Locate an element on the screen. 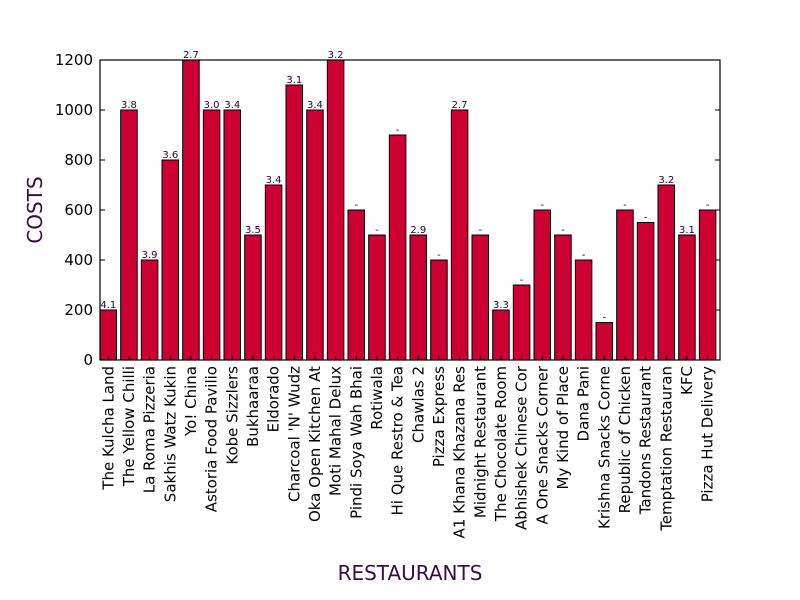  x-tick-label-8: Eldorado is located at coordinates (274, 399).